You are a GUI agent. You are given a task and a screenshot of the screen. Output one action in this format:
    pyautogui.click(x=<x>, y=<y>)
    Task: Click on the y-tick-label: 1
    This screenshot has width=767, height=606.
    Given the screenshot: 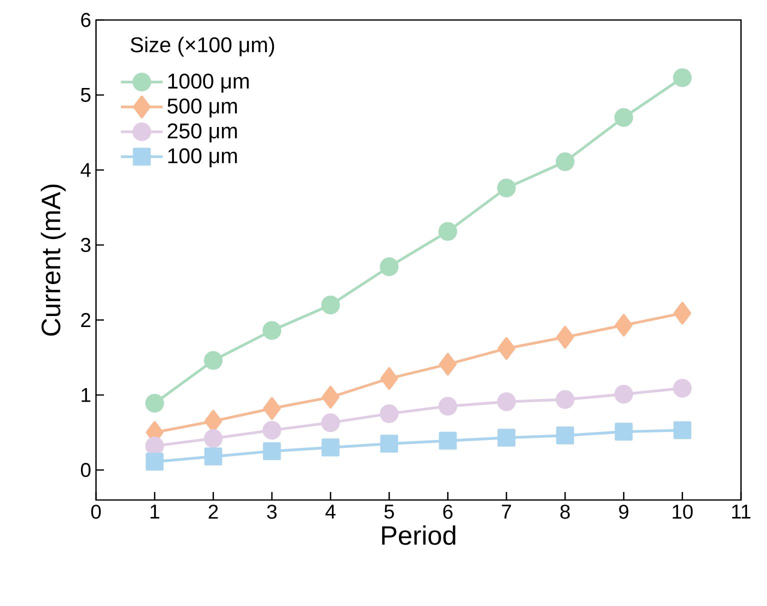 What is the action you would take?
    pyautogui.click(x=86, y=395)
    